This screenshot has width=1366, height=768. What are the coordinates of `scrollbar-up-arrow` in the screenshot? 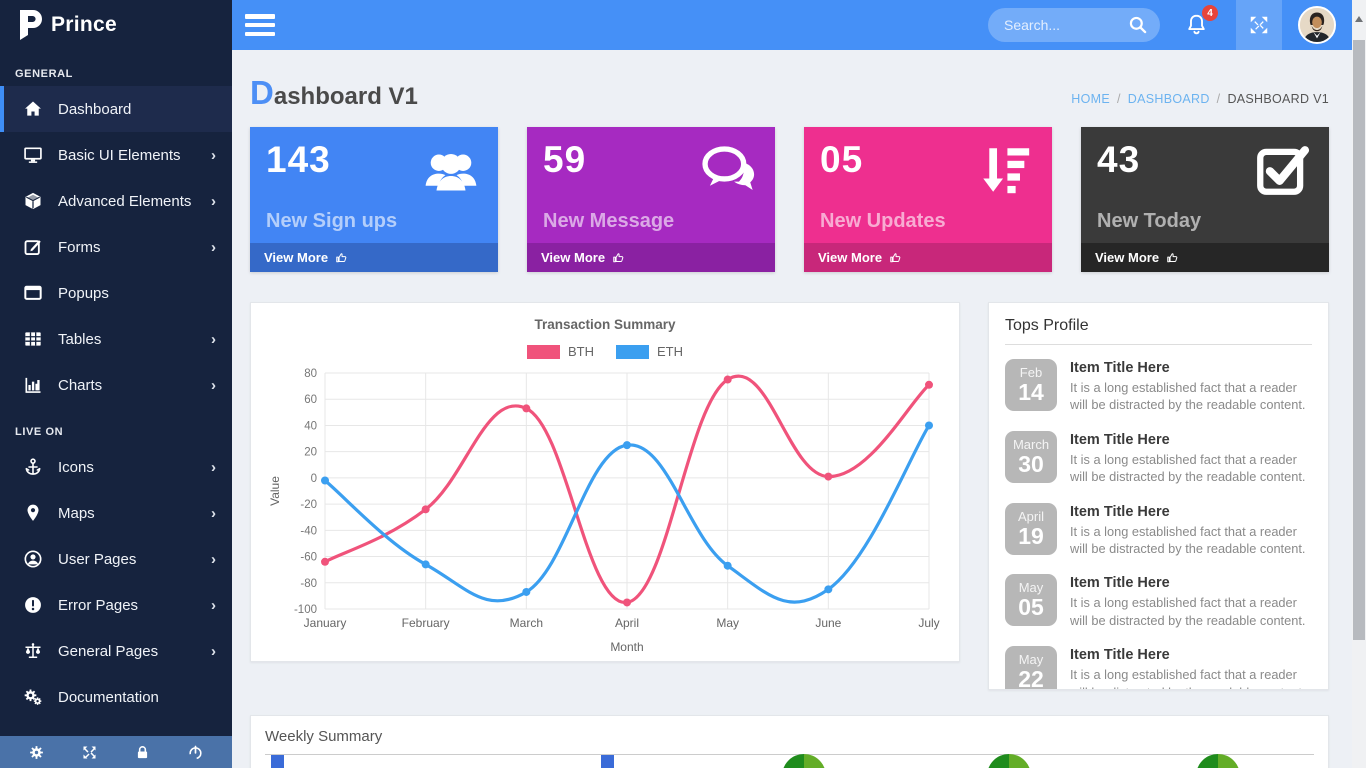 It's located at (1359, 19).